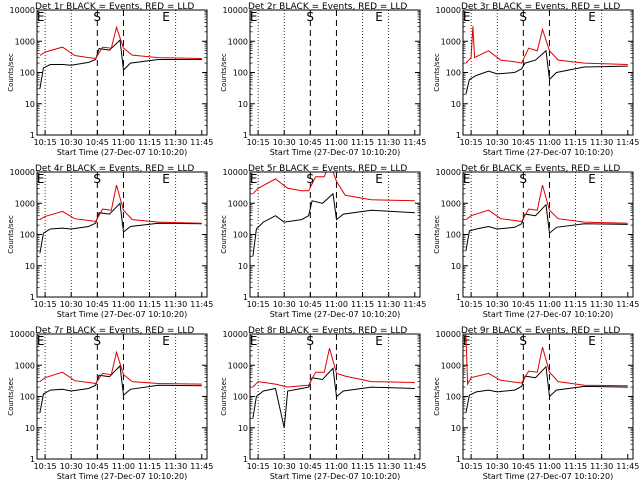 The height and width of the screenshot is (480, 640). I want to click on panel-title: Det 5r BLACK = Events, RED = LLD, so click(327, 169).